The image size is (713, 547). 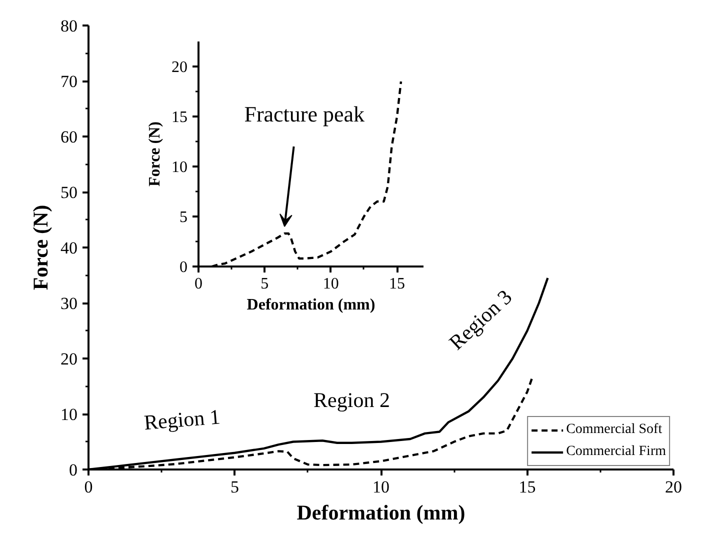 I want to click on legend-label: Commercial Firm, so click(x=616, y=452).